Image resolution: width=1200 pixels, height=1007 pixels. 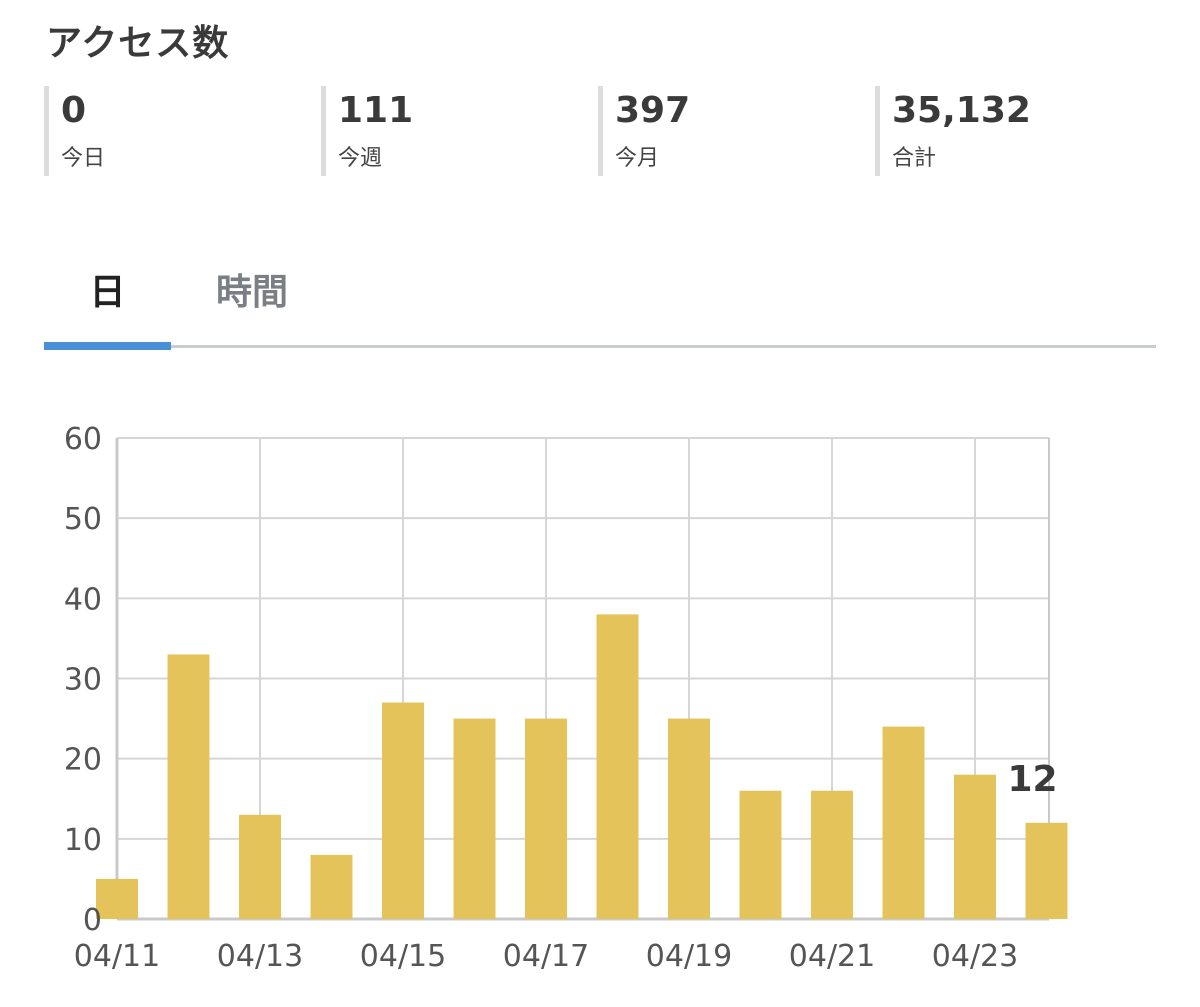 What do you see at coordinates (83, 760) in the screenshot?
I see `y-tick-label: 20` at bounding box center [83, 760].